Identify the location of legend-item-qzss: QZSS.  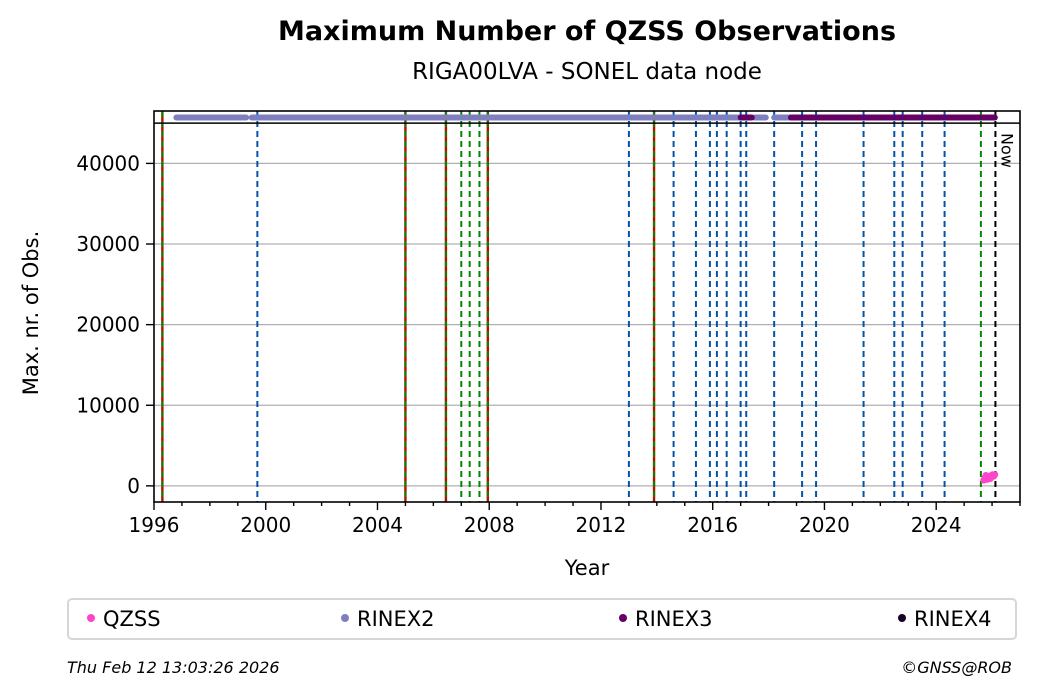
(124, 619).